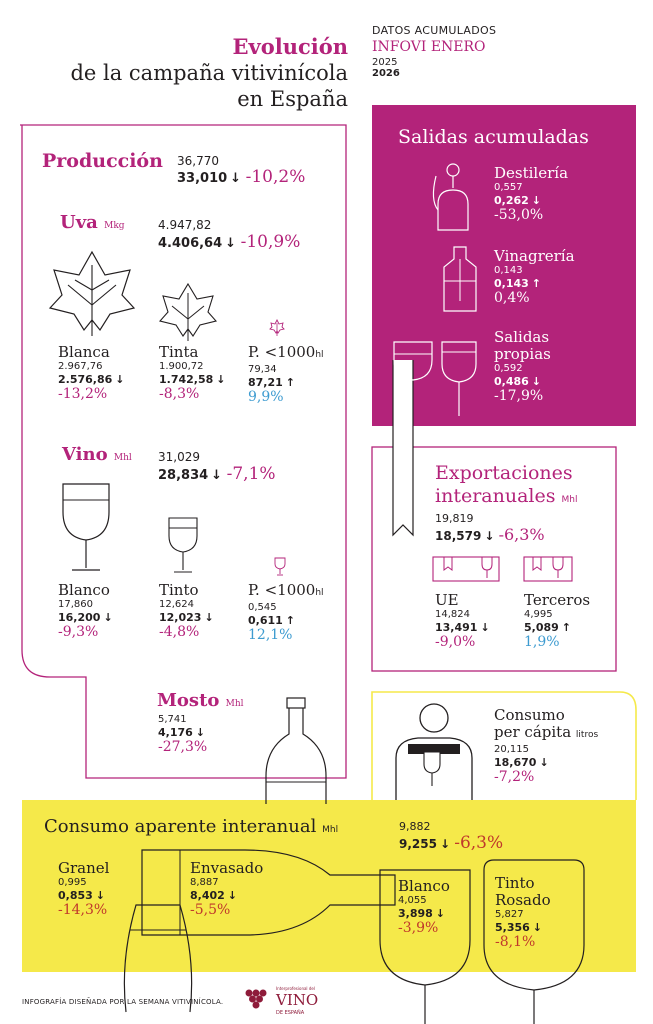 Image resolution: width=653 pixels, height=1024 pixels. What do you see at coordinates (75, 604) in the screenshot?
I see `vino-blanco-prev: 17,860` at bounding box center [75, 604].